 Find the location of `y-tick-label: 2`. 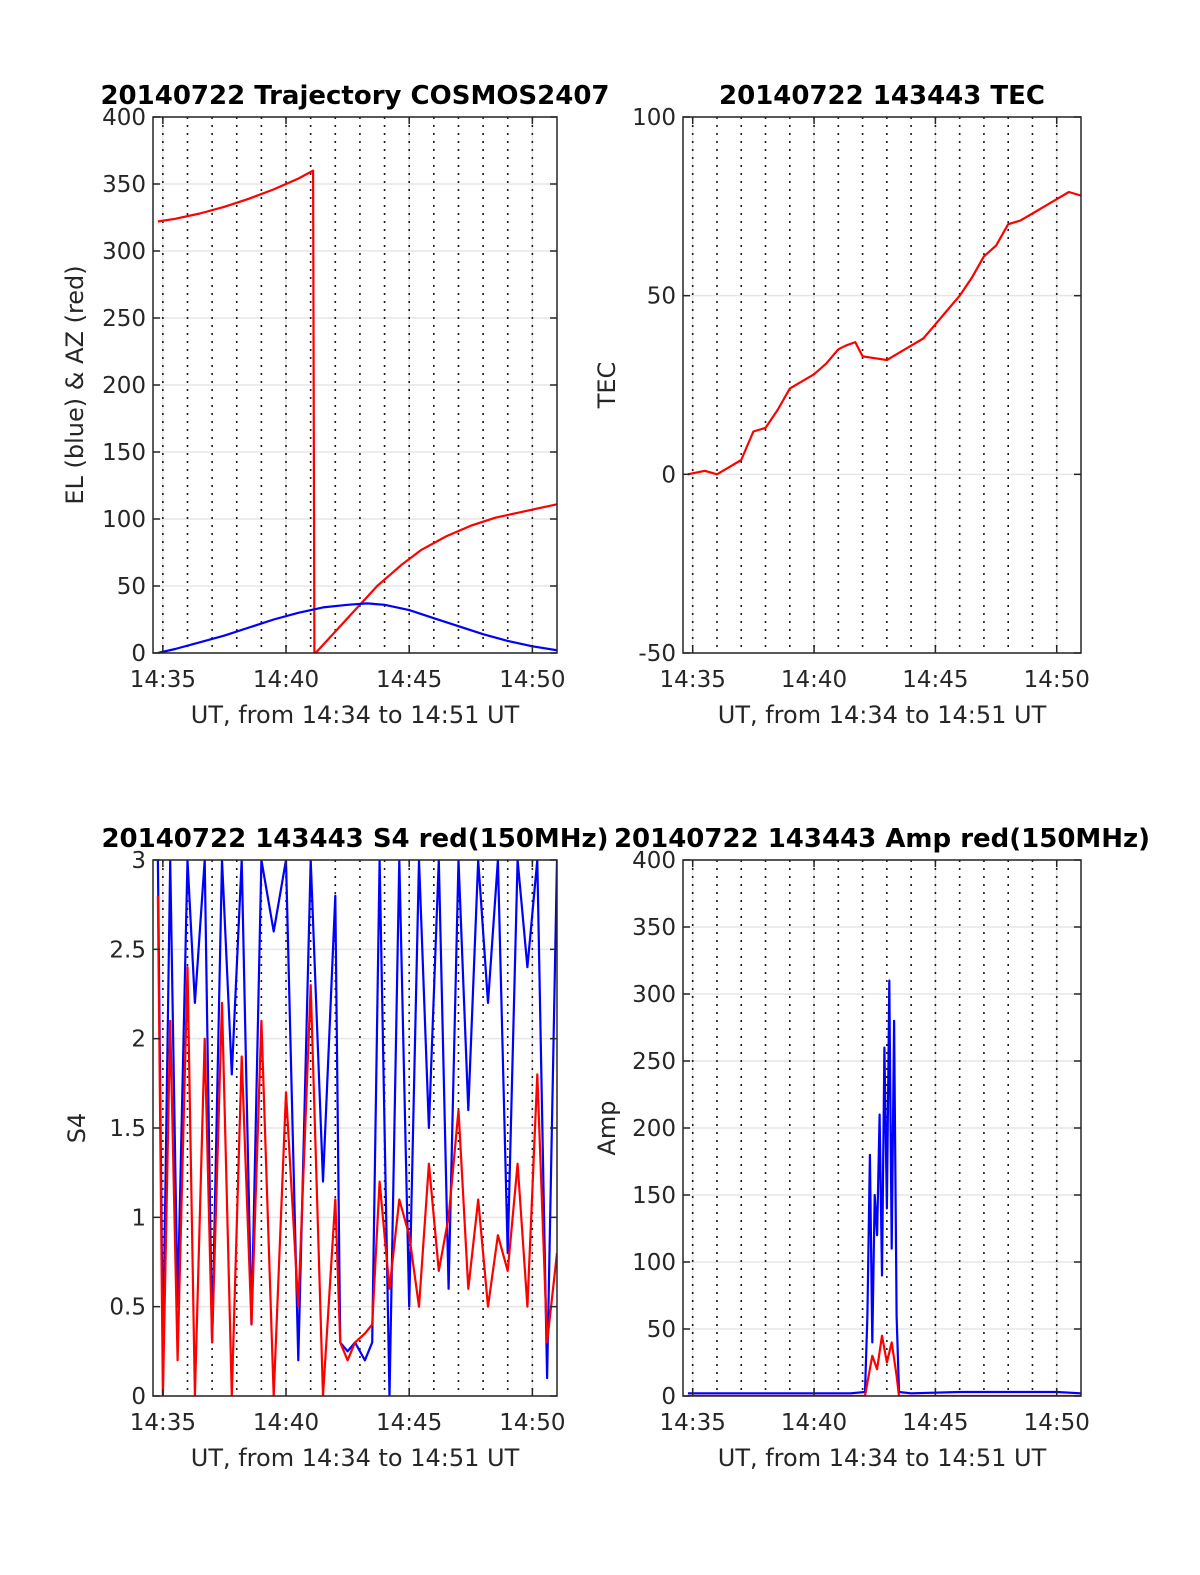

y-tick-label: 2 is located at coordinates (138, 1040).